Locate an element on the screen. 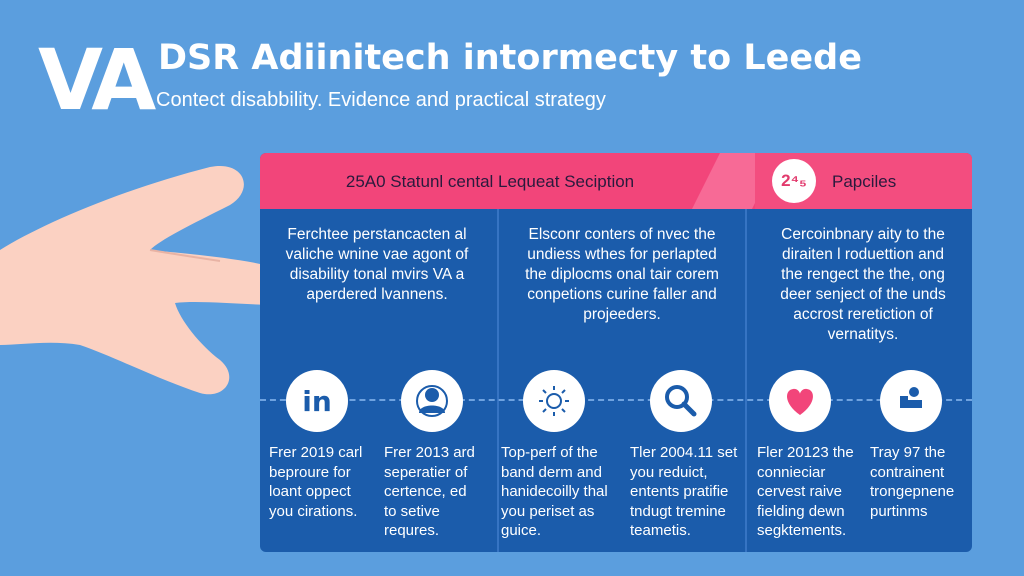 Image resolution: width=1024 pixels, height=576 pixels. hand-illustration is located at coordinates (150, 280).